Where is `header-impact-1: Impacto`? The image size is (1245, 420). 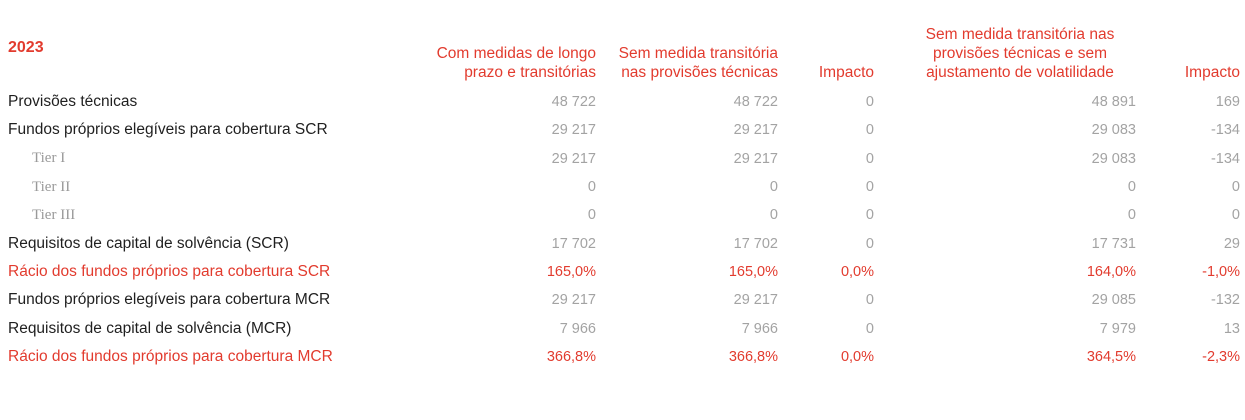
header-impact-1: Impacto is located at coordinates (846, 72).